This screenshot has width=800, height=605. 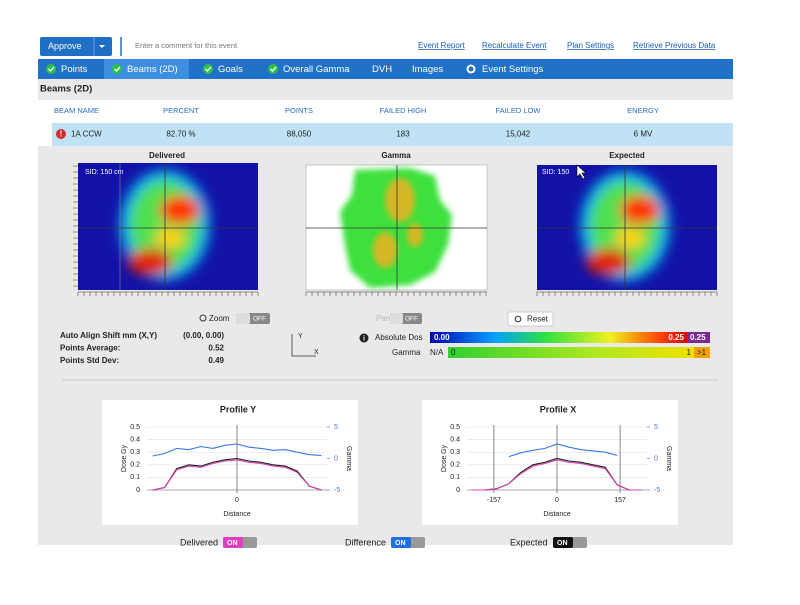 I want to click on tab-bar, so click(x=385, y=69).